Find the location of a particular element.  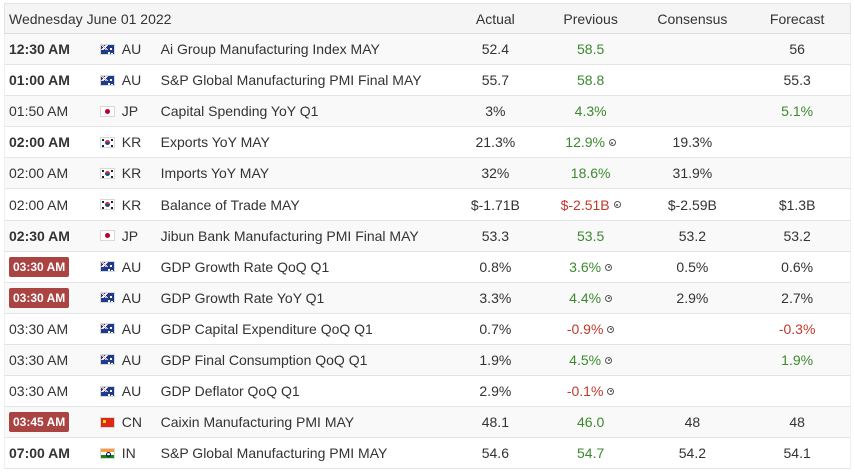

previous-value: -0.9% is located at coordinates (585, 328).